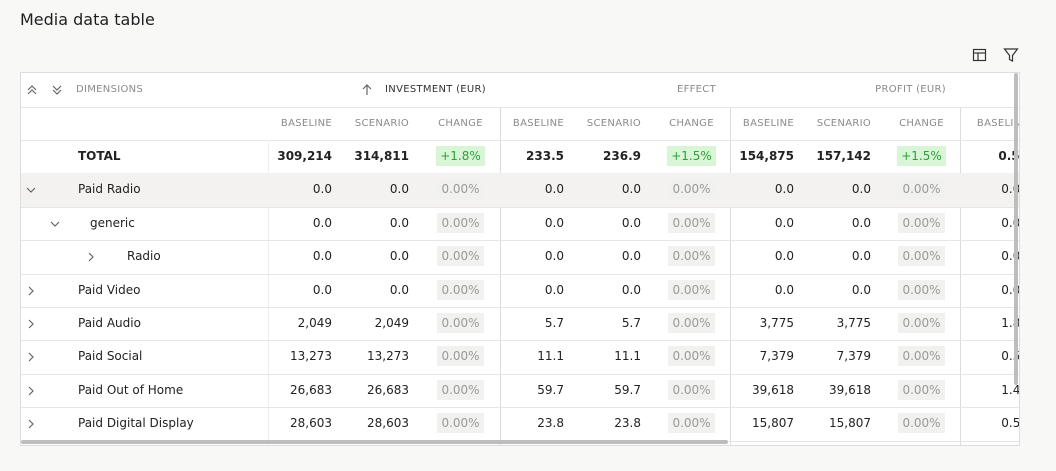  Describe the element at coordinates (311, 389) in the screenshot. I see `value-cell: 26,683` at that location.